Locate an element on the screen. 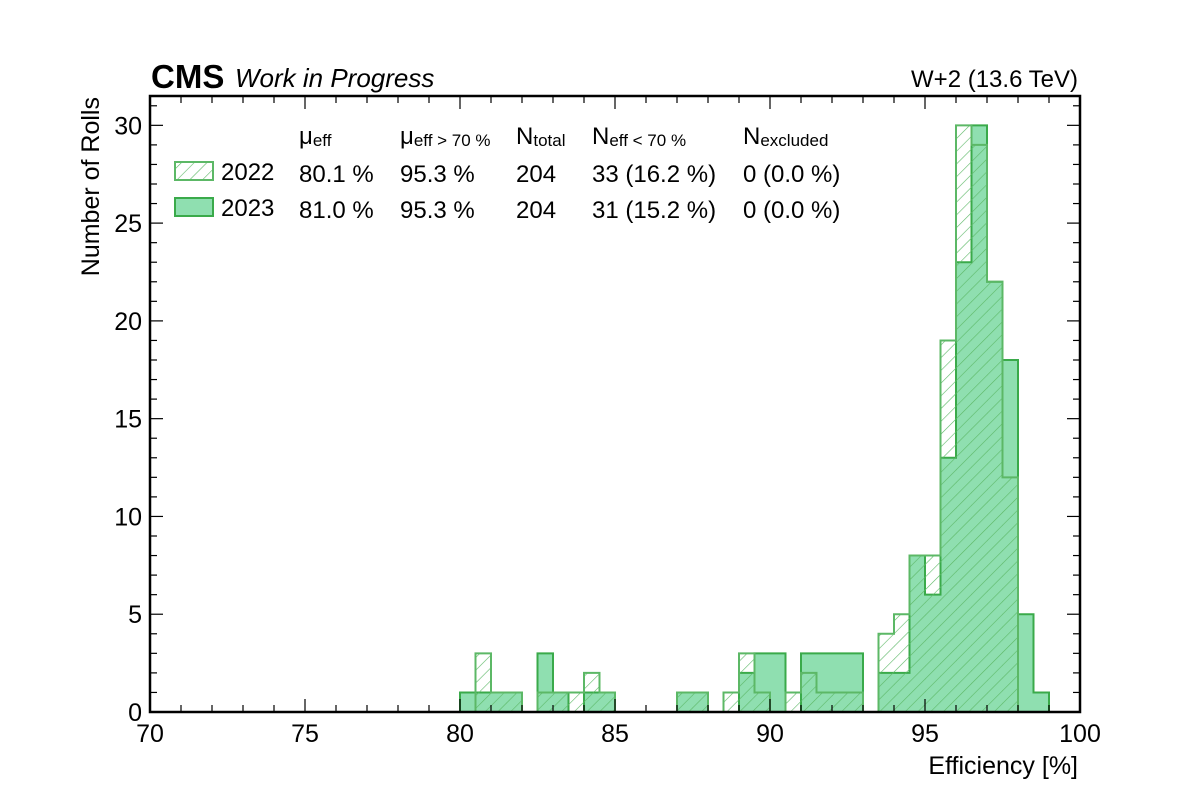  stat-header-2: Ntotal is located at coordinates (540, 136).